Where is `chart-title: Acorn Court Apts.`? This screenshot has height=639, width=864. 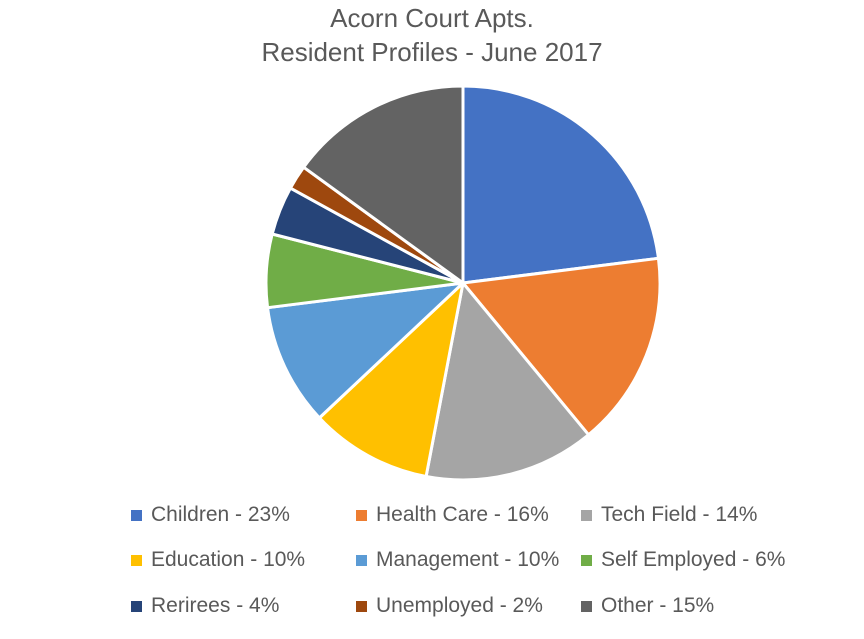 chart-title: Acorn Court Apts. is located at coordinates (432, 18).